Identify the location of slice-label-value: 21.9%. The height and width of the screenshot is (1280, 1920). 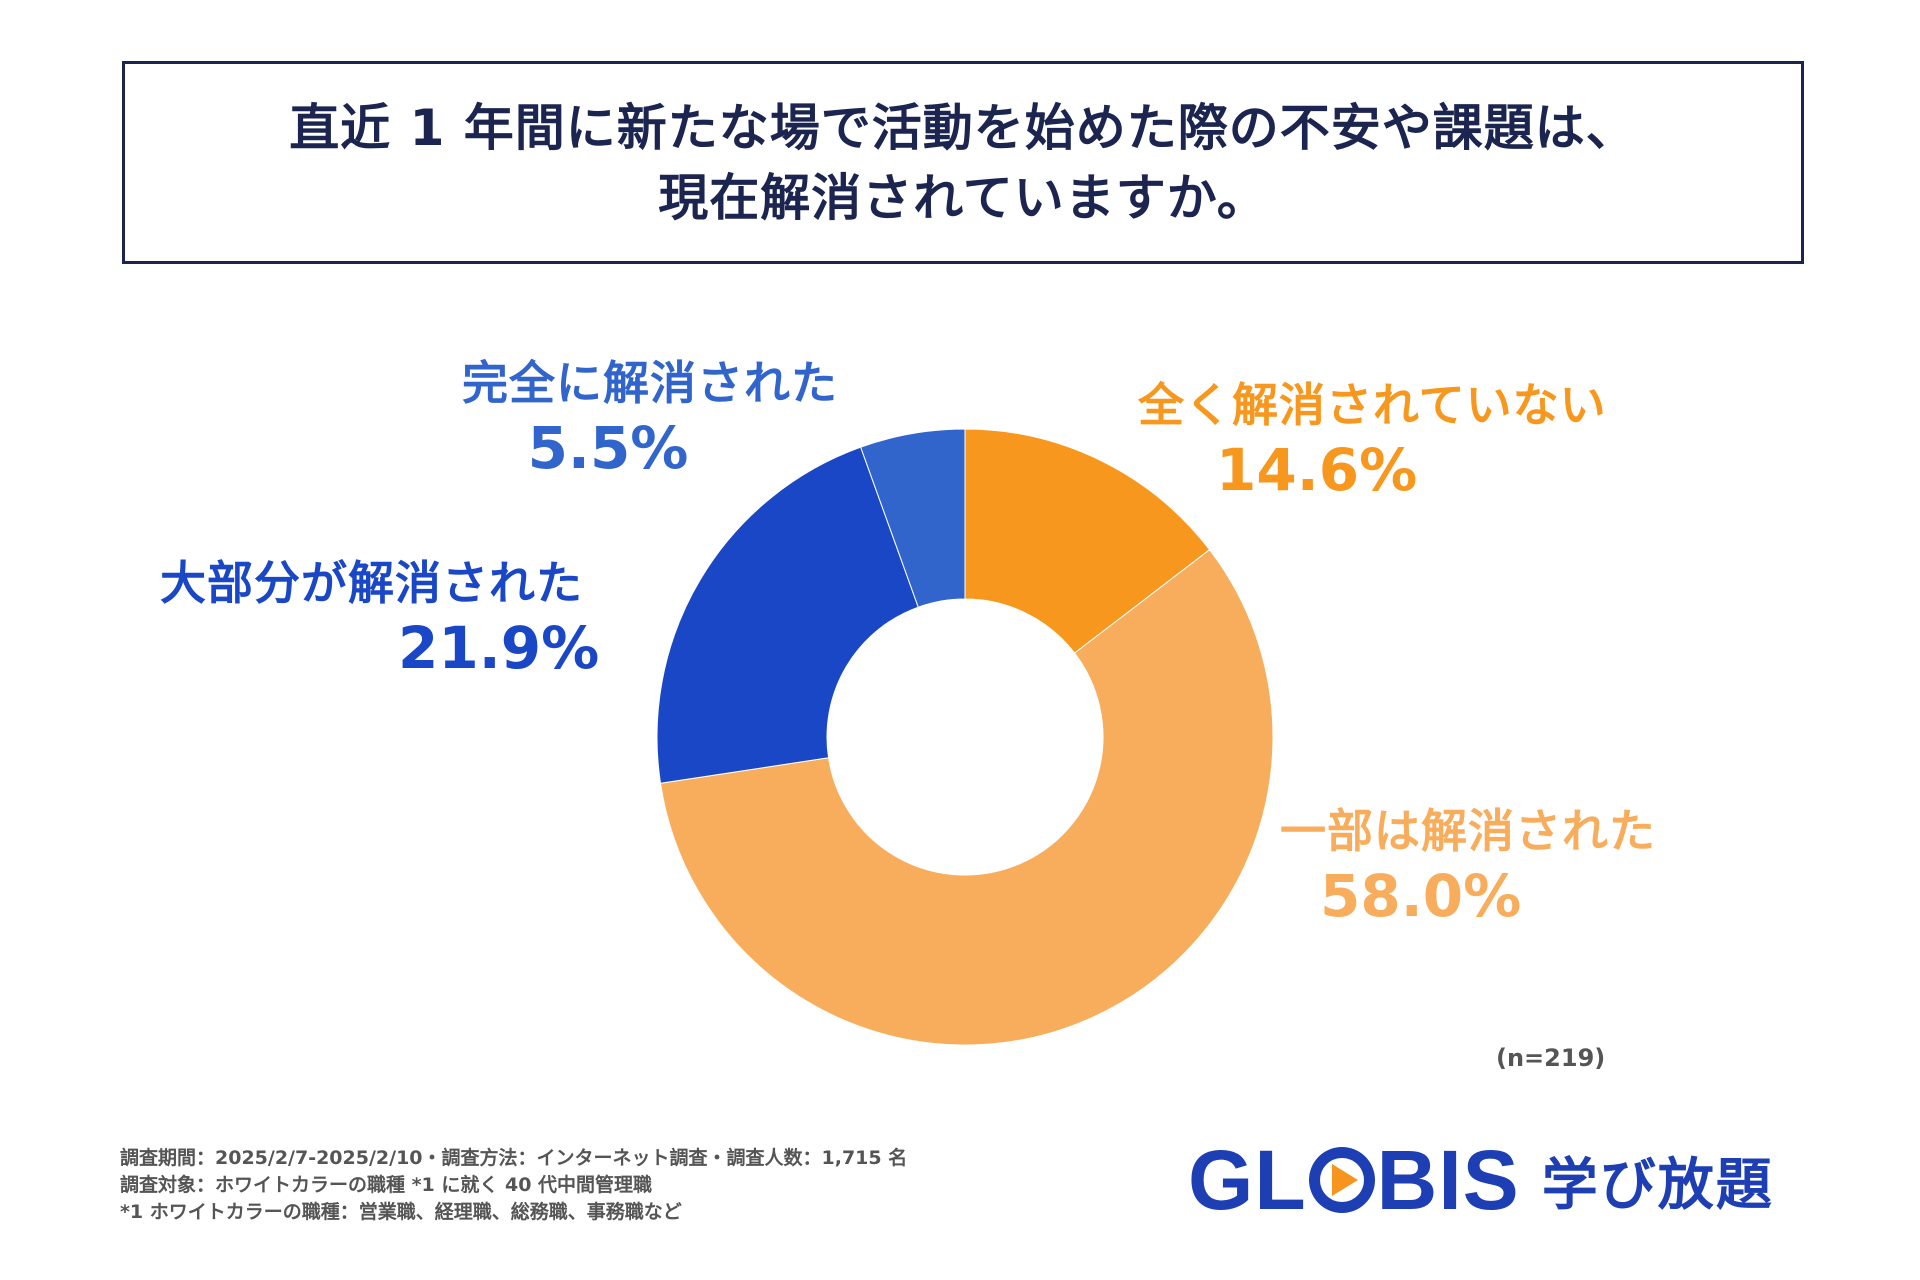
(499, 648).